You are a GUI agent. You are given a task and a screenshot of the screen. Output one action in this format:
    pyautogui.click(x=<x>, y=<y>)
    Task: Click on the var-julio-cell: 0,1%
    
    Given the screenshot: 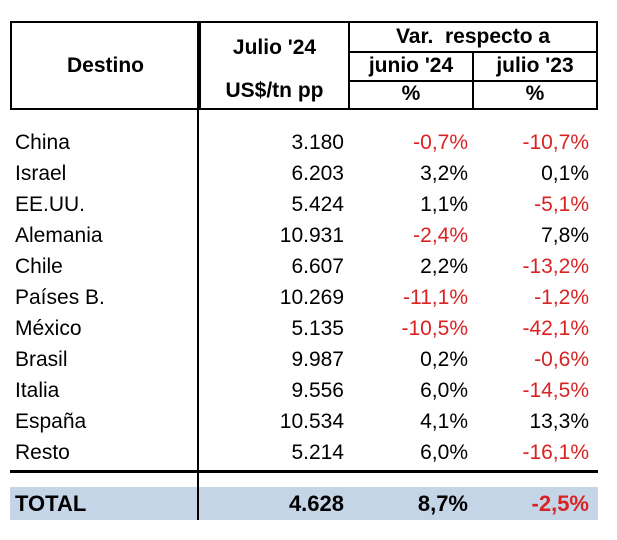 What is the action you would take?
    pyautogui.click(x=565, y=173)
    